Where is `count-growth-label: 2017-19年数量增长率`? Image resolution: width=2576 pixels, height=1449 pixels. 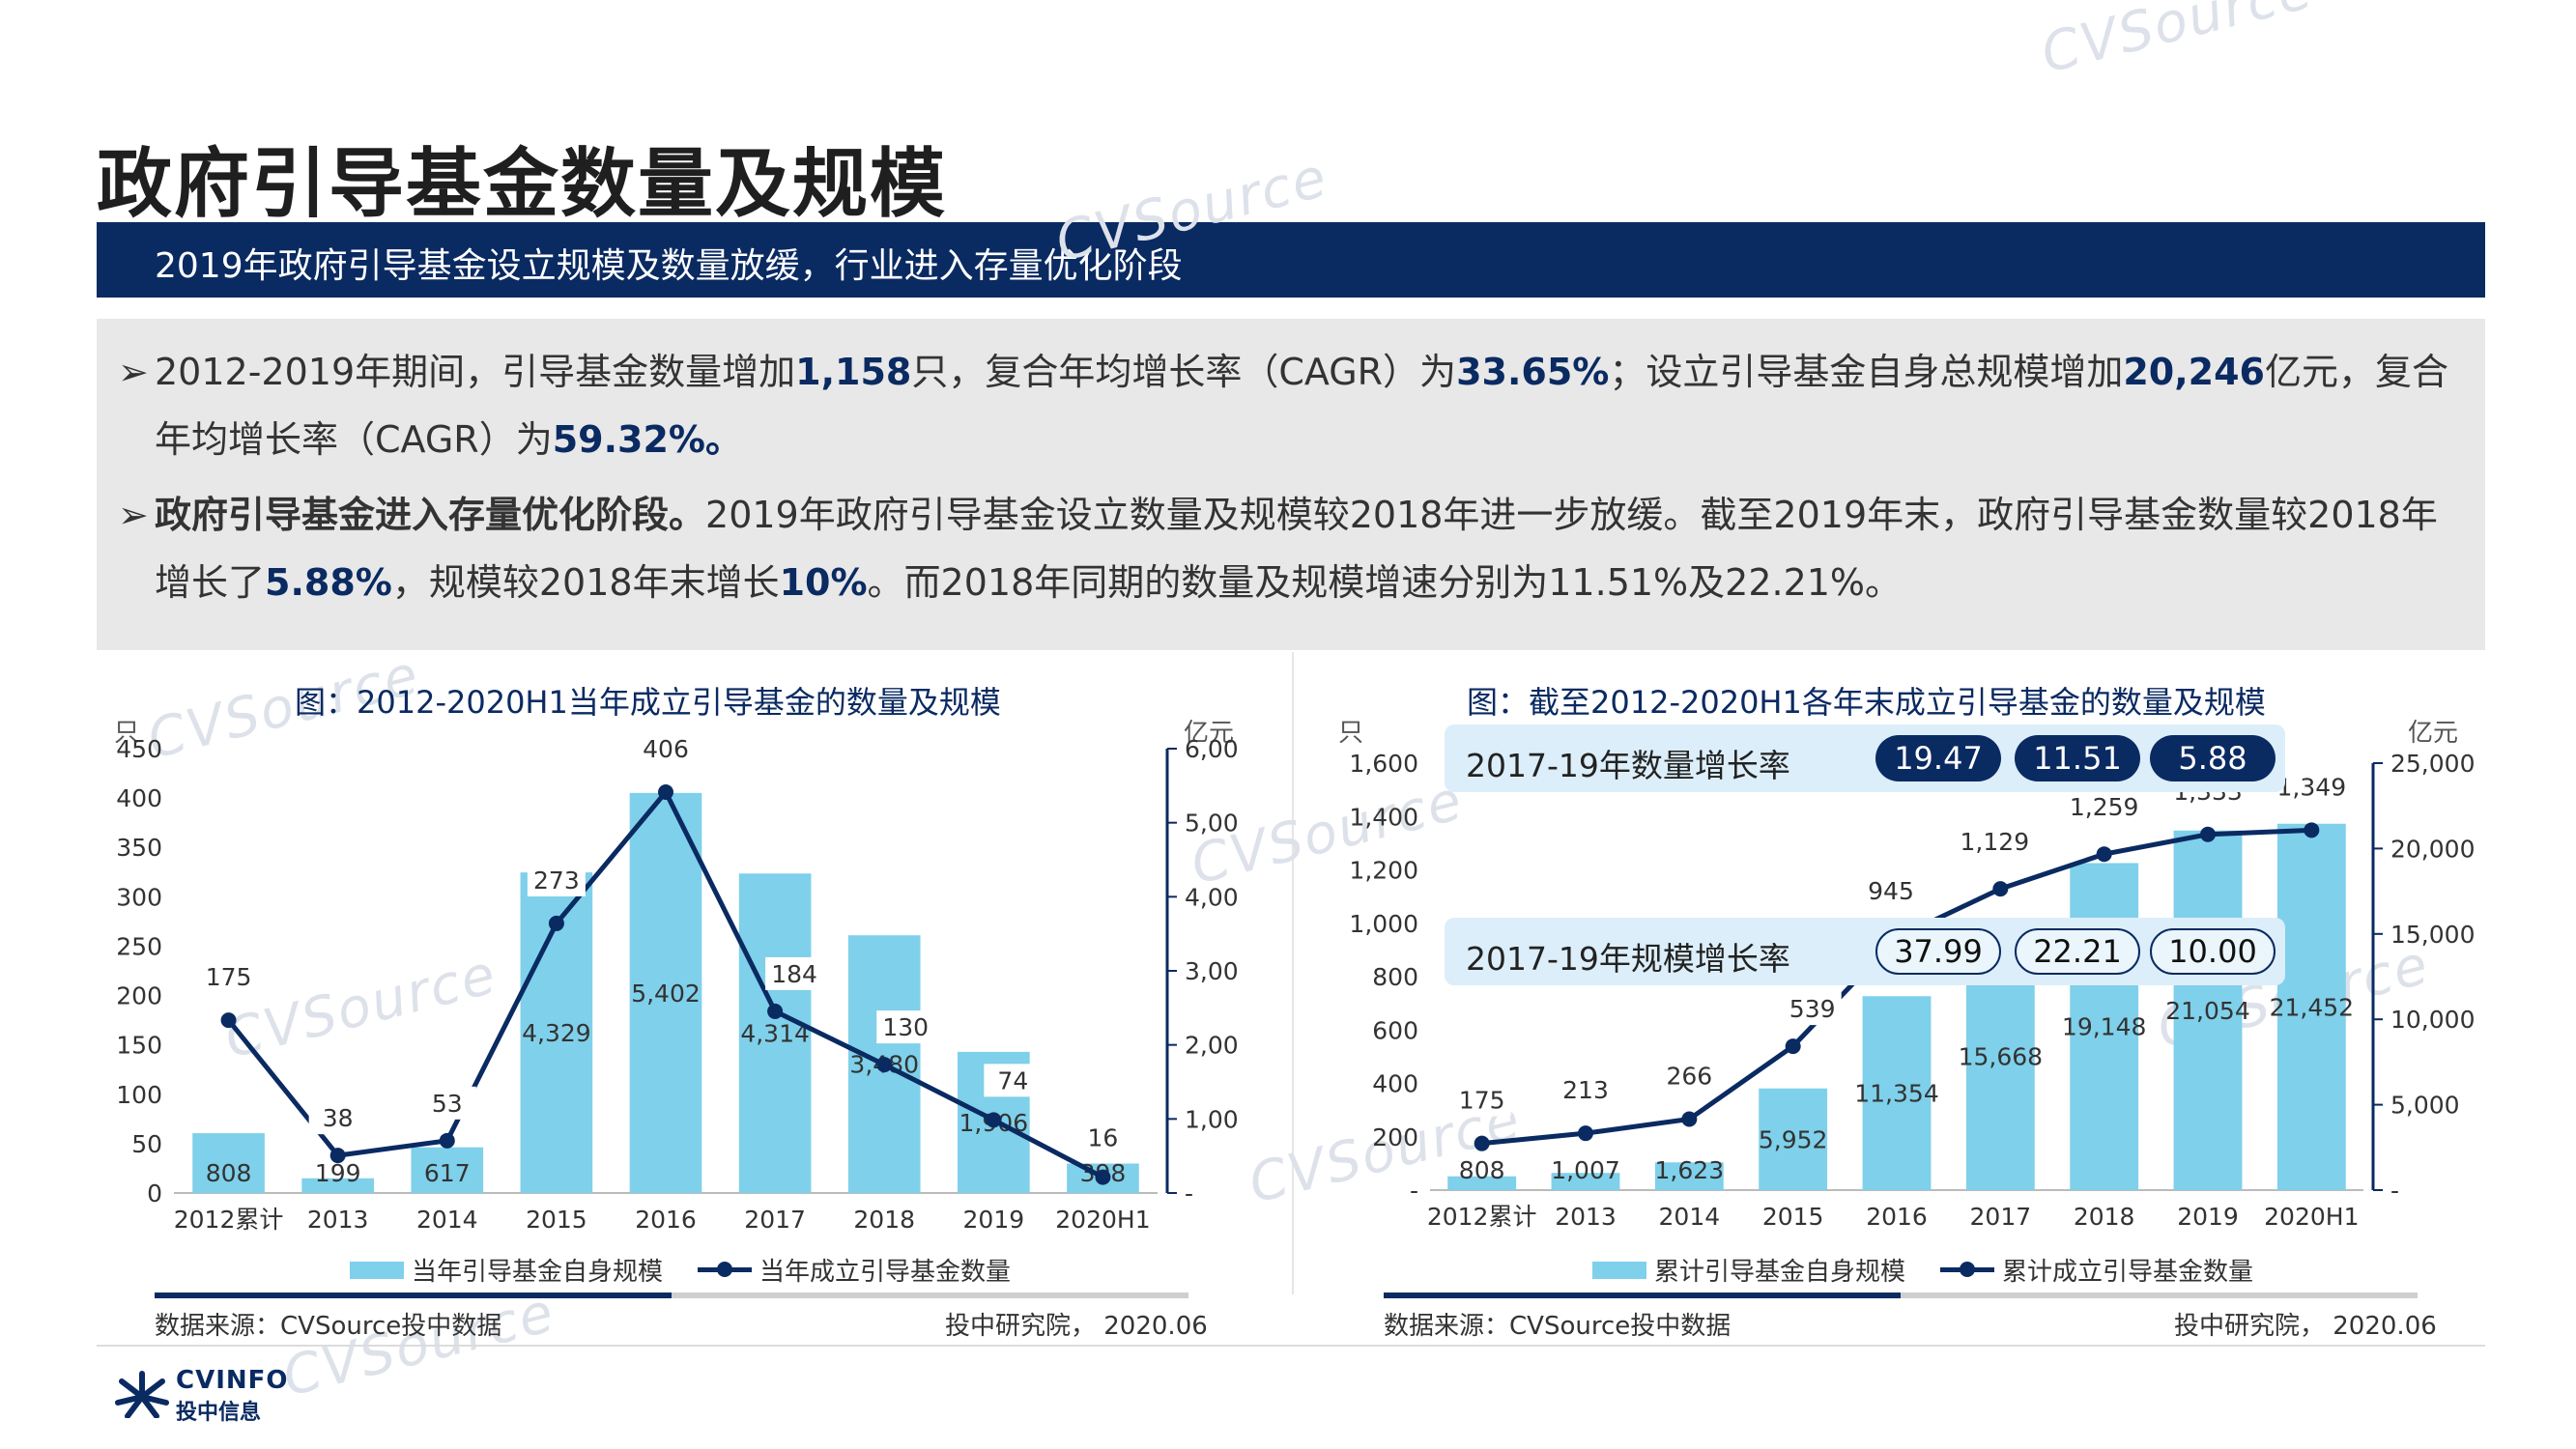
count-growth-label: 2017-19年数量增长率 is located at coordinates (1628, 765).